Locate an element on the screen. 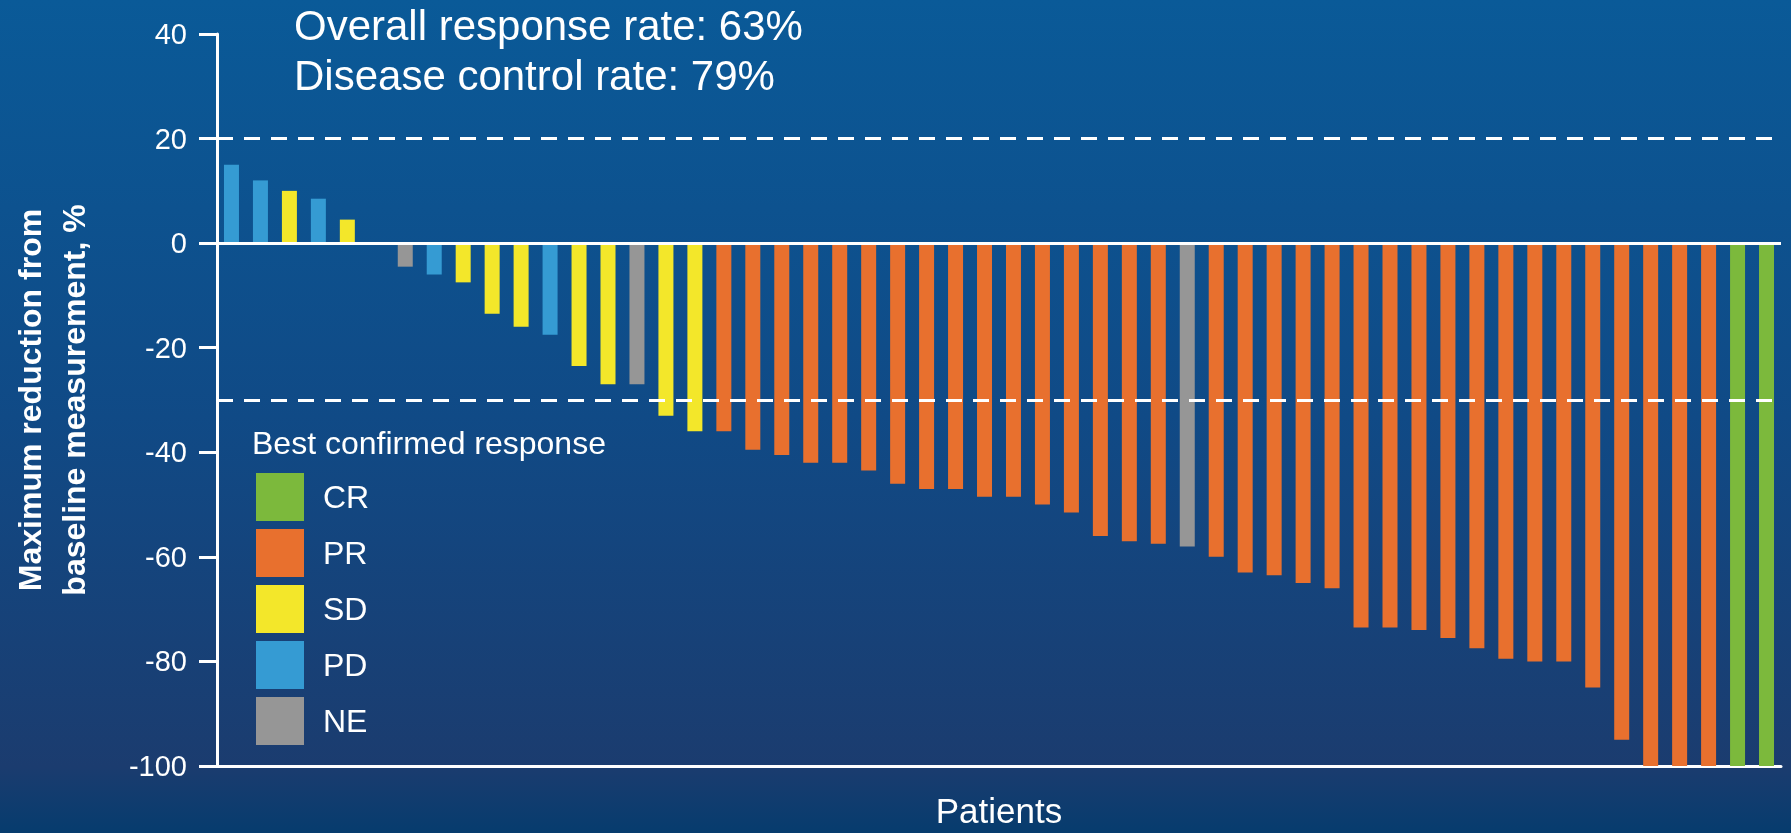 The width and height of the screenshot is (1791, 833). y-tick-label: 20 is located at coordinates (170, 138).